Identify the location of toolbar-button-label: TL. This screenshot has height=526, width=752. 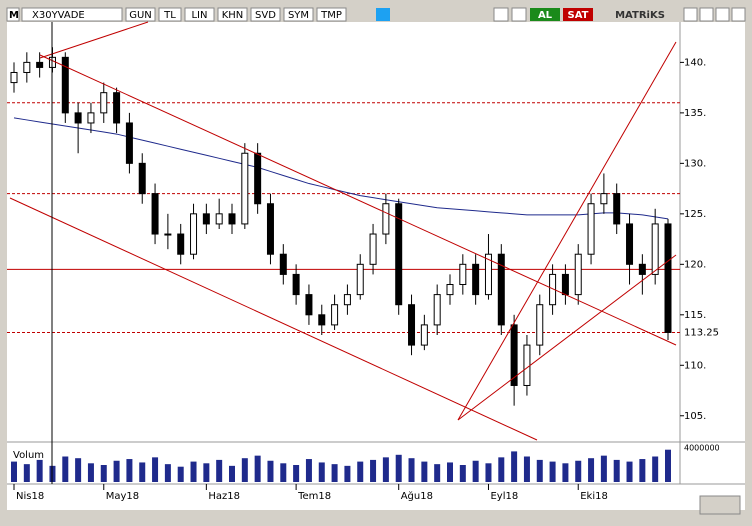
(169, 15).